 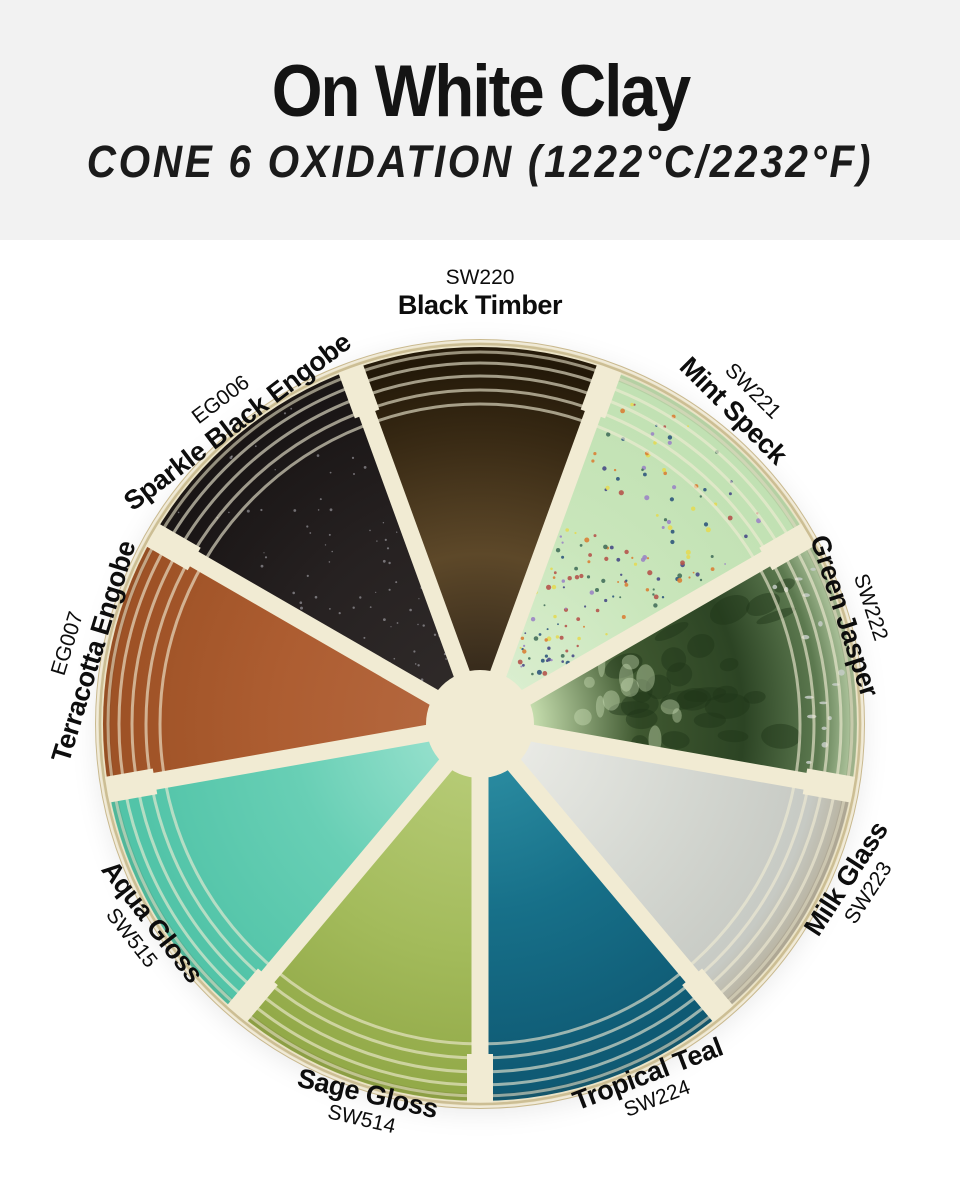 I want to click on glaze-code: SW220, so click(x=480, y=278).